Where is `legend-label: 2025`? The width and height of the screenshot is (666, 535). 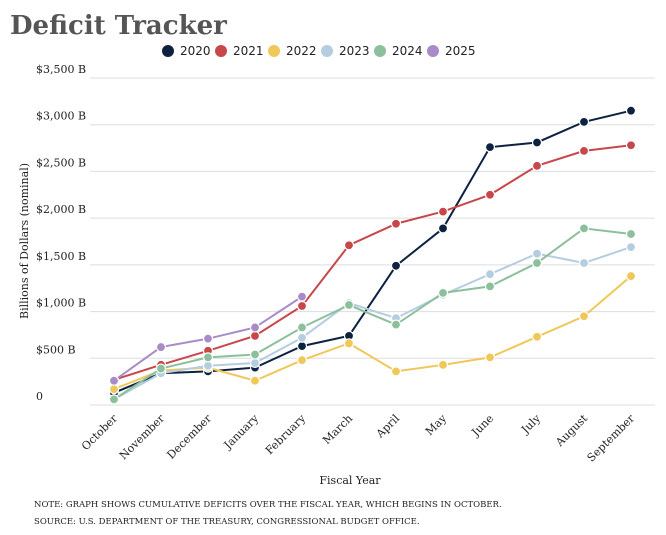
legend-label: 2025 is located at coordinates (460, 51).